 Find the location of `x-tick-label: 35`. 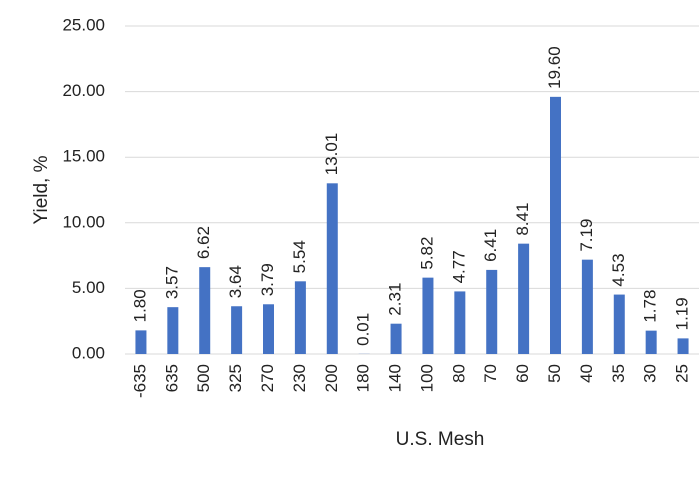

x-tick-label: 35 is located at coordinates (618, 373).